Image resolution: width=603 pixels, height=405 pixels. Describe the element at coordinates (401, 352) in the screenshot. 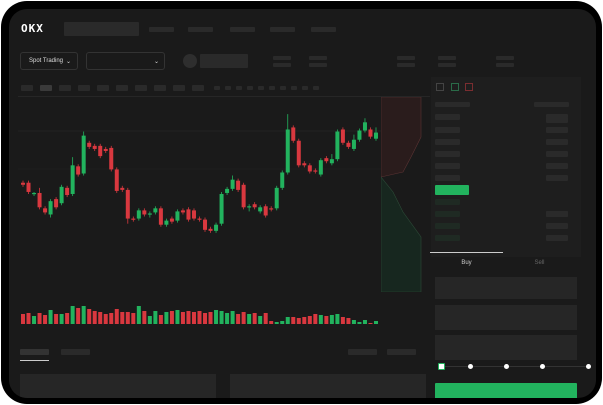

I see `filter-button` at that location.